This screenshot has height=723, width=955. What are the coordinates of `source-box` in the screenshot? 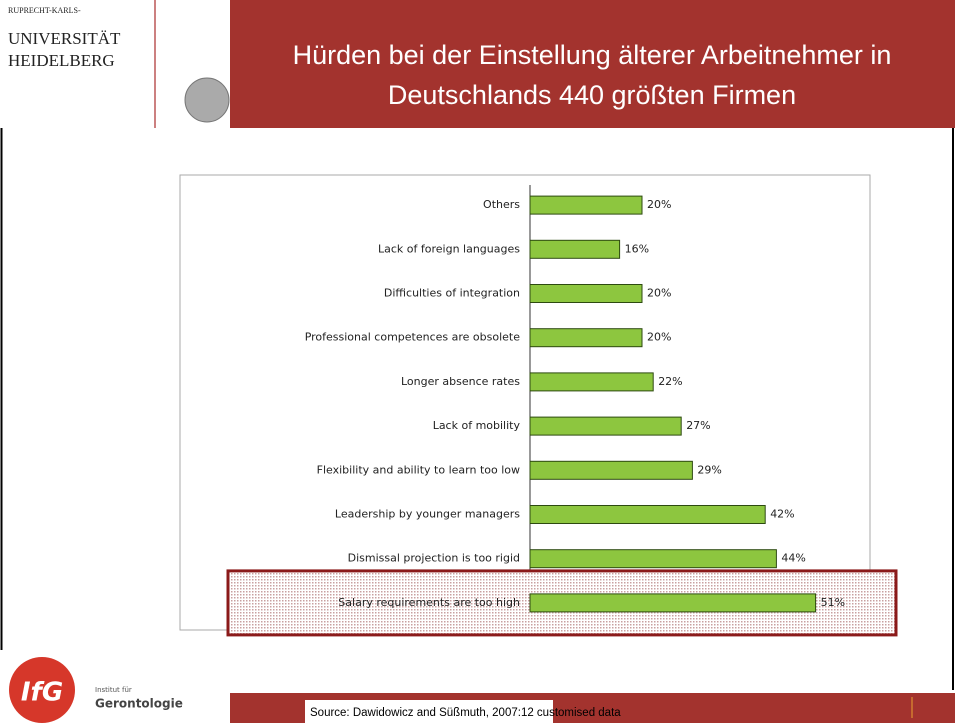 It's located at (429, 711).